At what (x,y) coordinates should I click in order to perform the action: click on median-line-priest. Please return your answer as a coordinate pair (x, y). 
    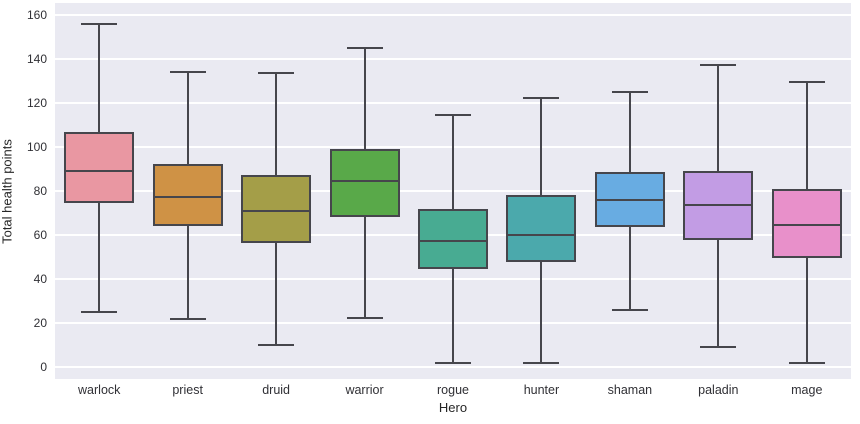
    Looking at the image, I should click on (187, 196).